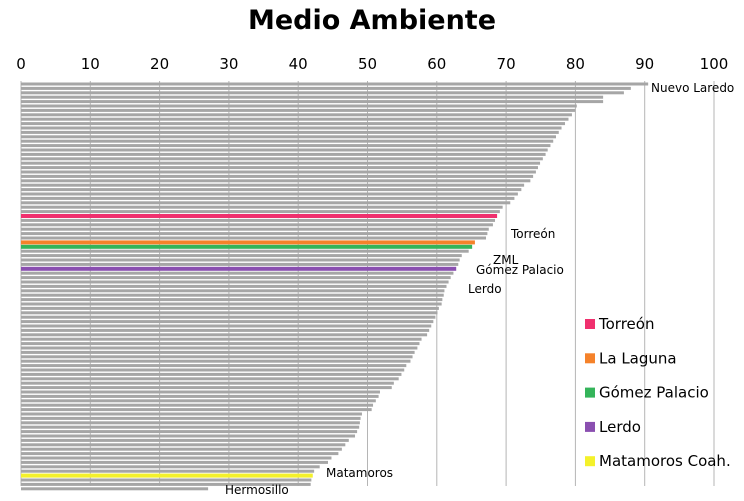 The image size is (744, 501). Describe the element at coordinates (654, 393) in the screenshot. I see `legend-label: Gómez Palacio` at that location.